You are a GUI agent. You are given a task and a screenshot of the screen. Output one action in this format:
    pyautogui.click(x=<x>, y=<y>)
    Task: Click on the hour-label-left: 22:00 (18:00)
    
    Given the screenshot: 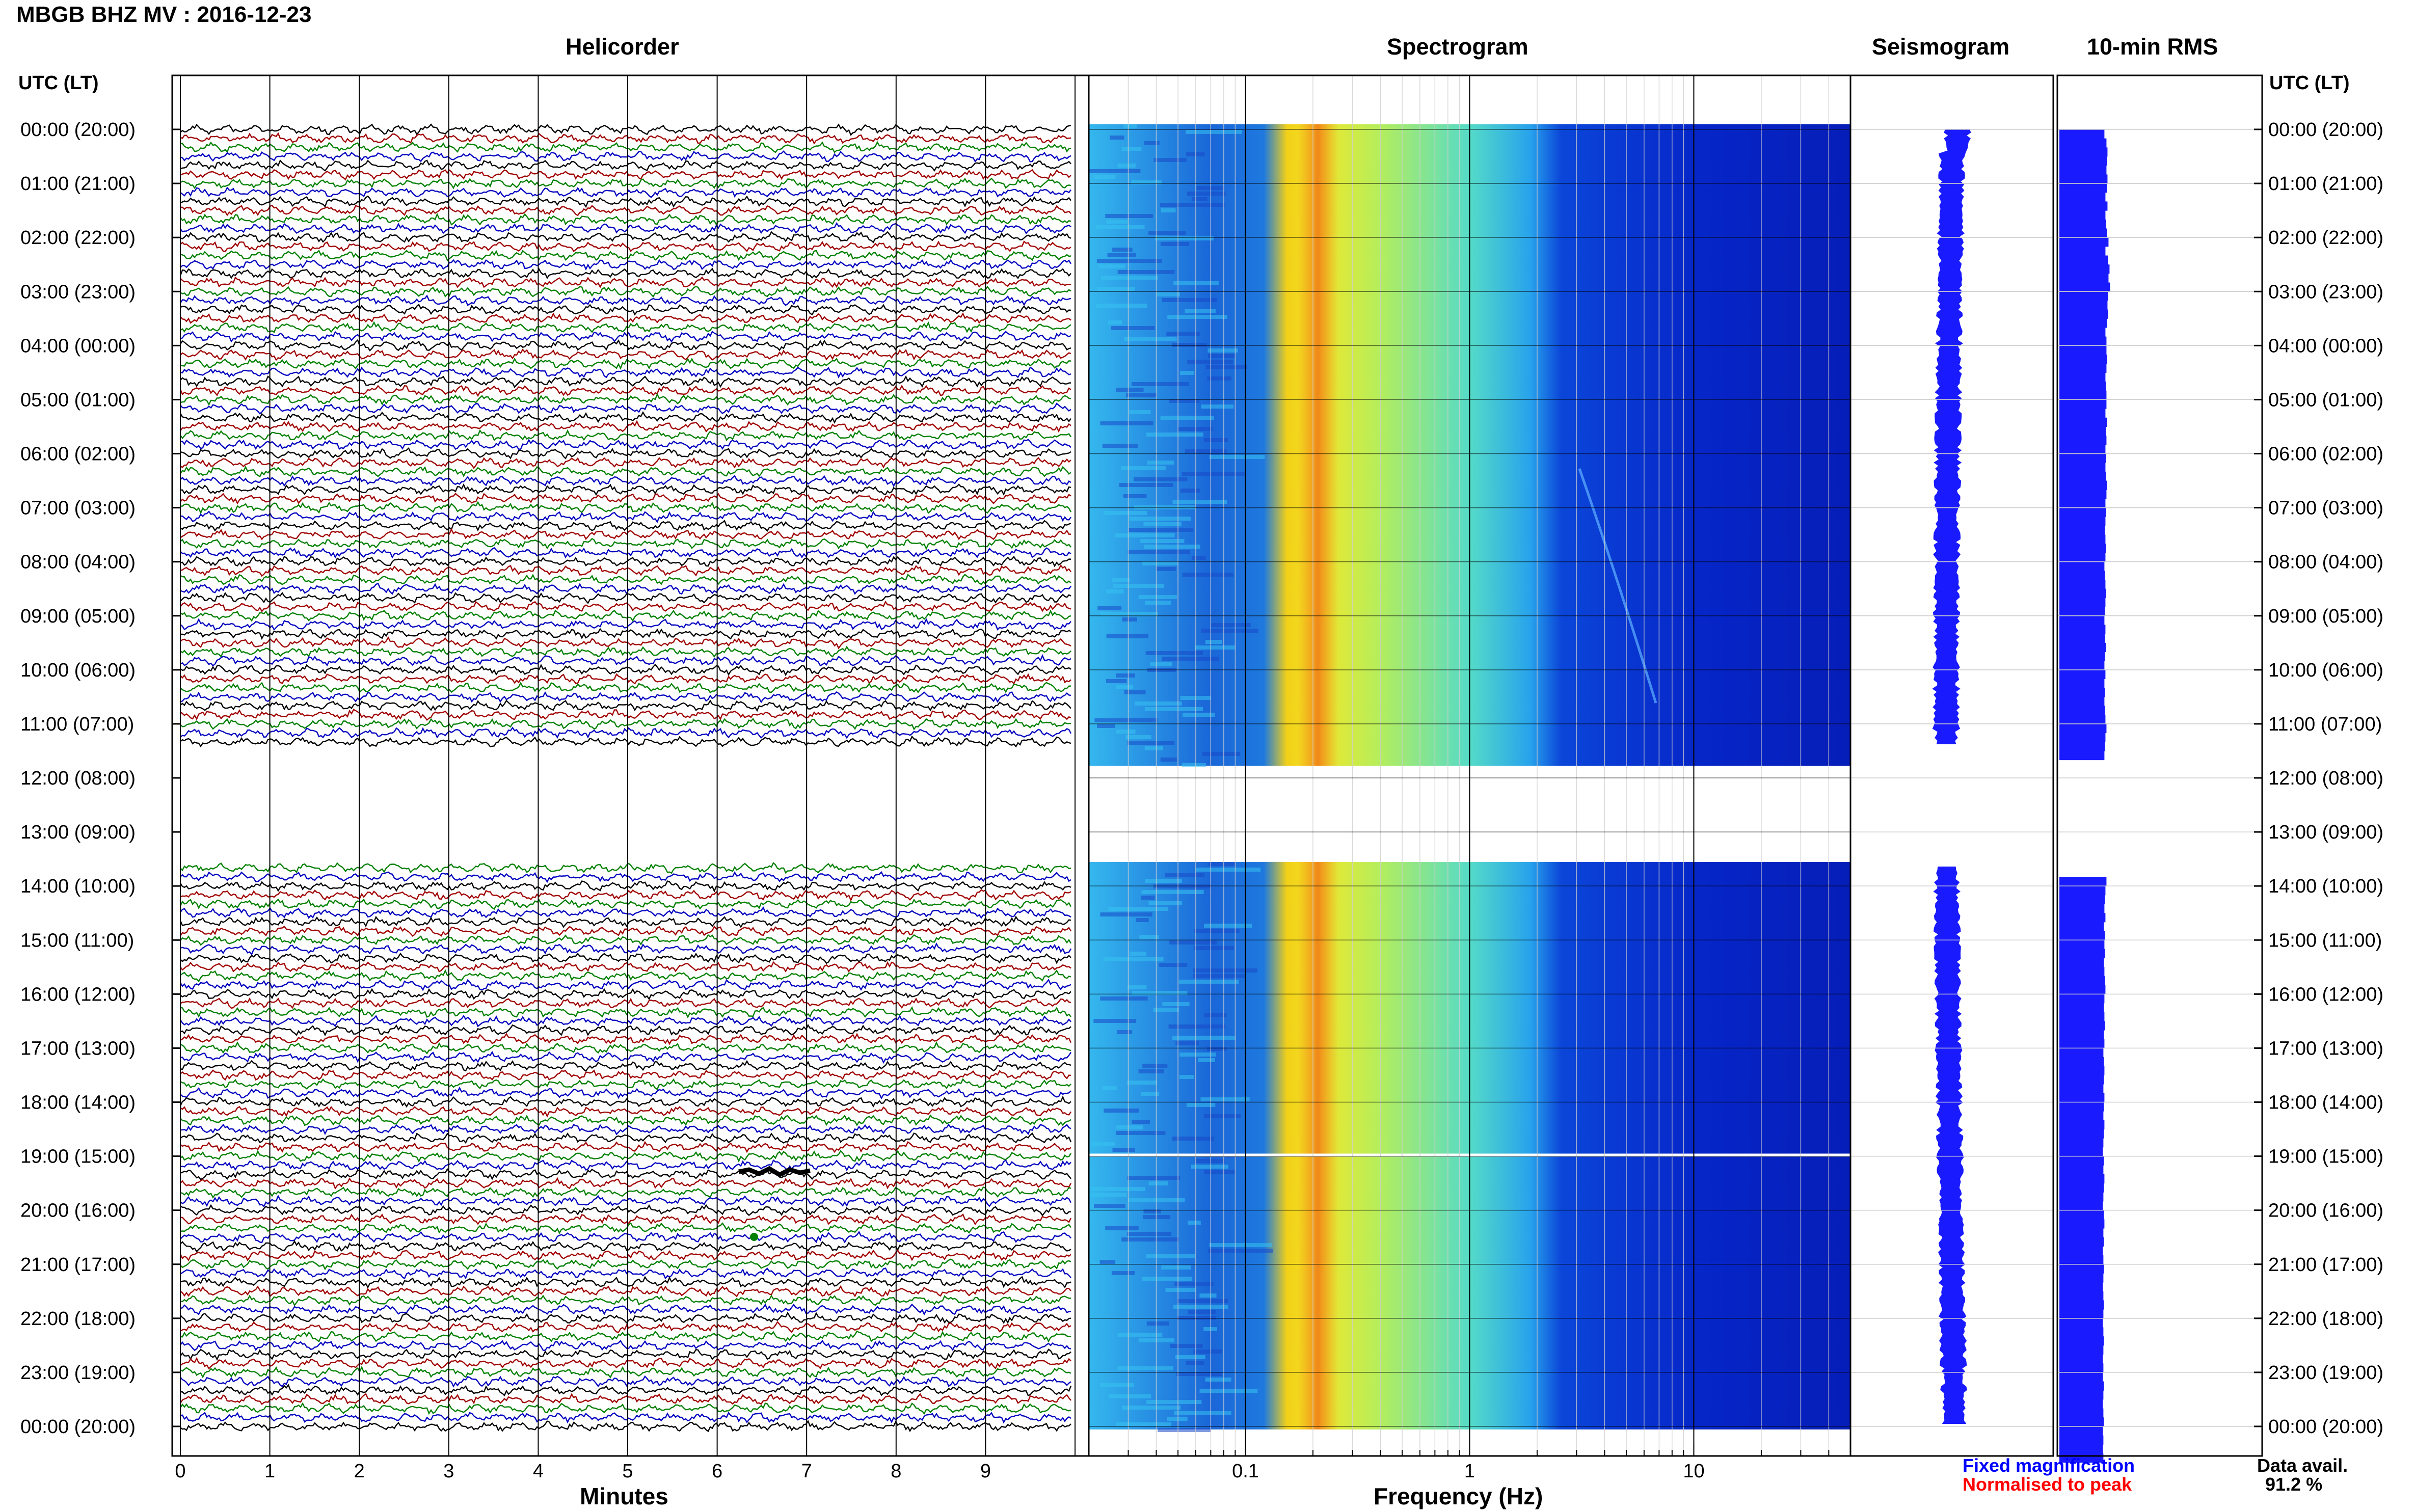 What is the action you would take?
    pyautogui.click(x=78, y=1319)
    